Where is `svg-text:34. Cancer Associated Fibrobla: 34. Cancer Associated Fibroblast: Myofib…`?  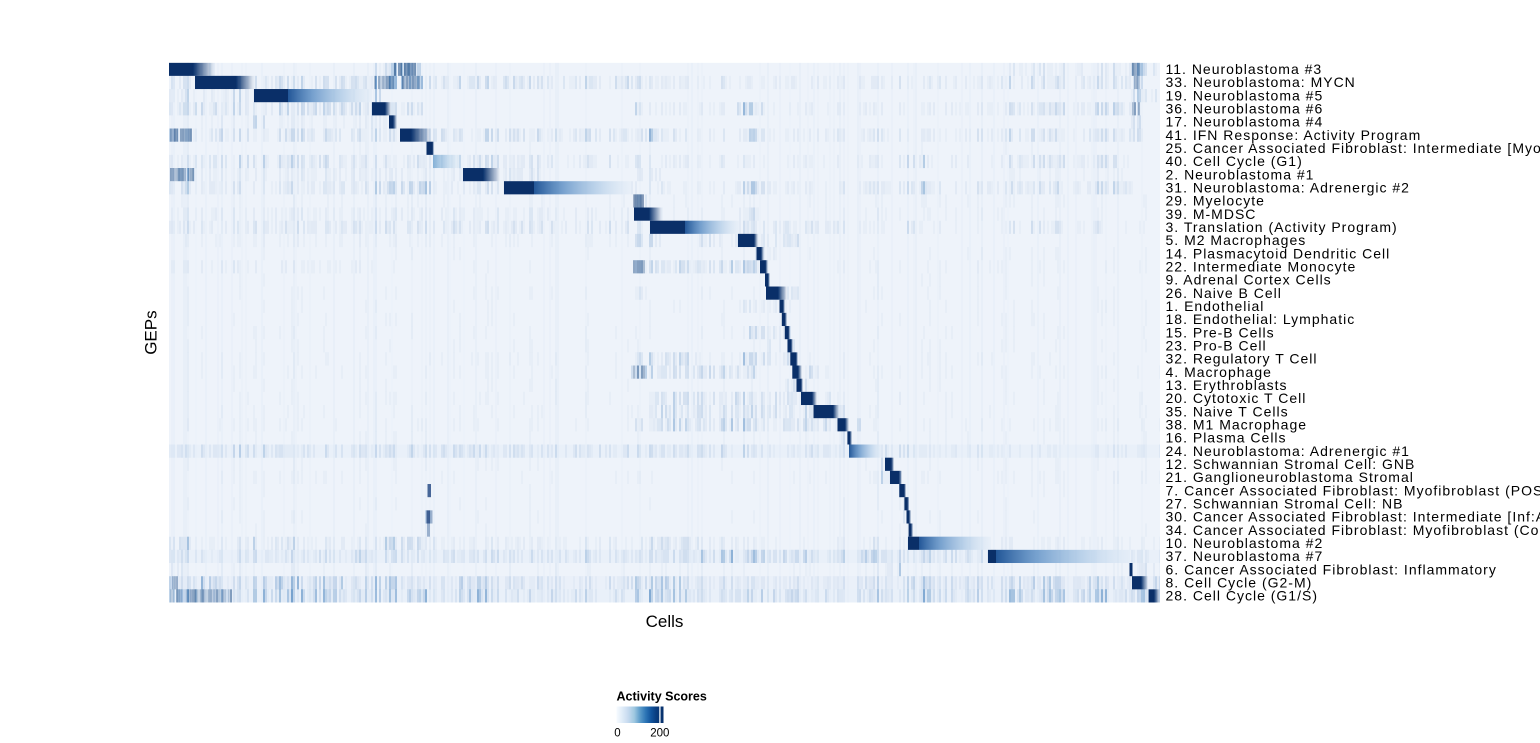
svg-text:34. Cancer Associated Fibrobla: 34. Cancer Associated Fibroblast: Myofib… is located at coordinates (1353, 530).